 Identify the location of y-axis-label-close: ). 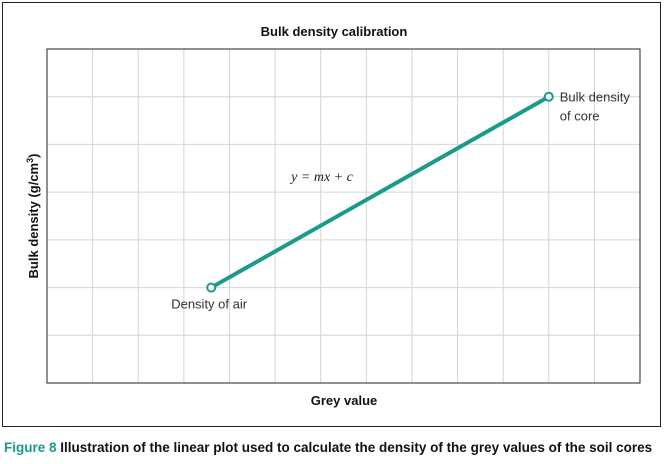
(34, 155).